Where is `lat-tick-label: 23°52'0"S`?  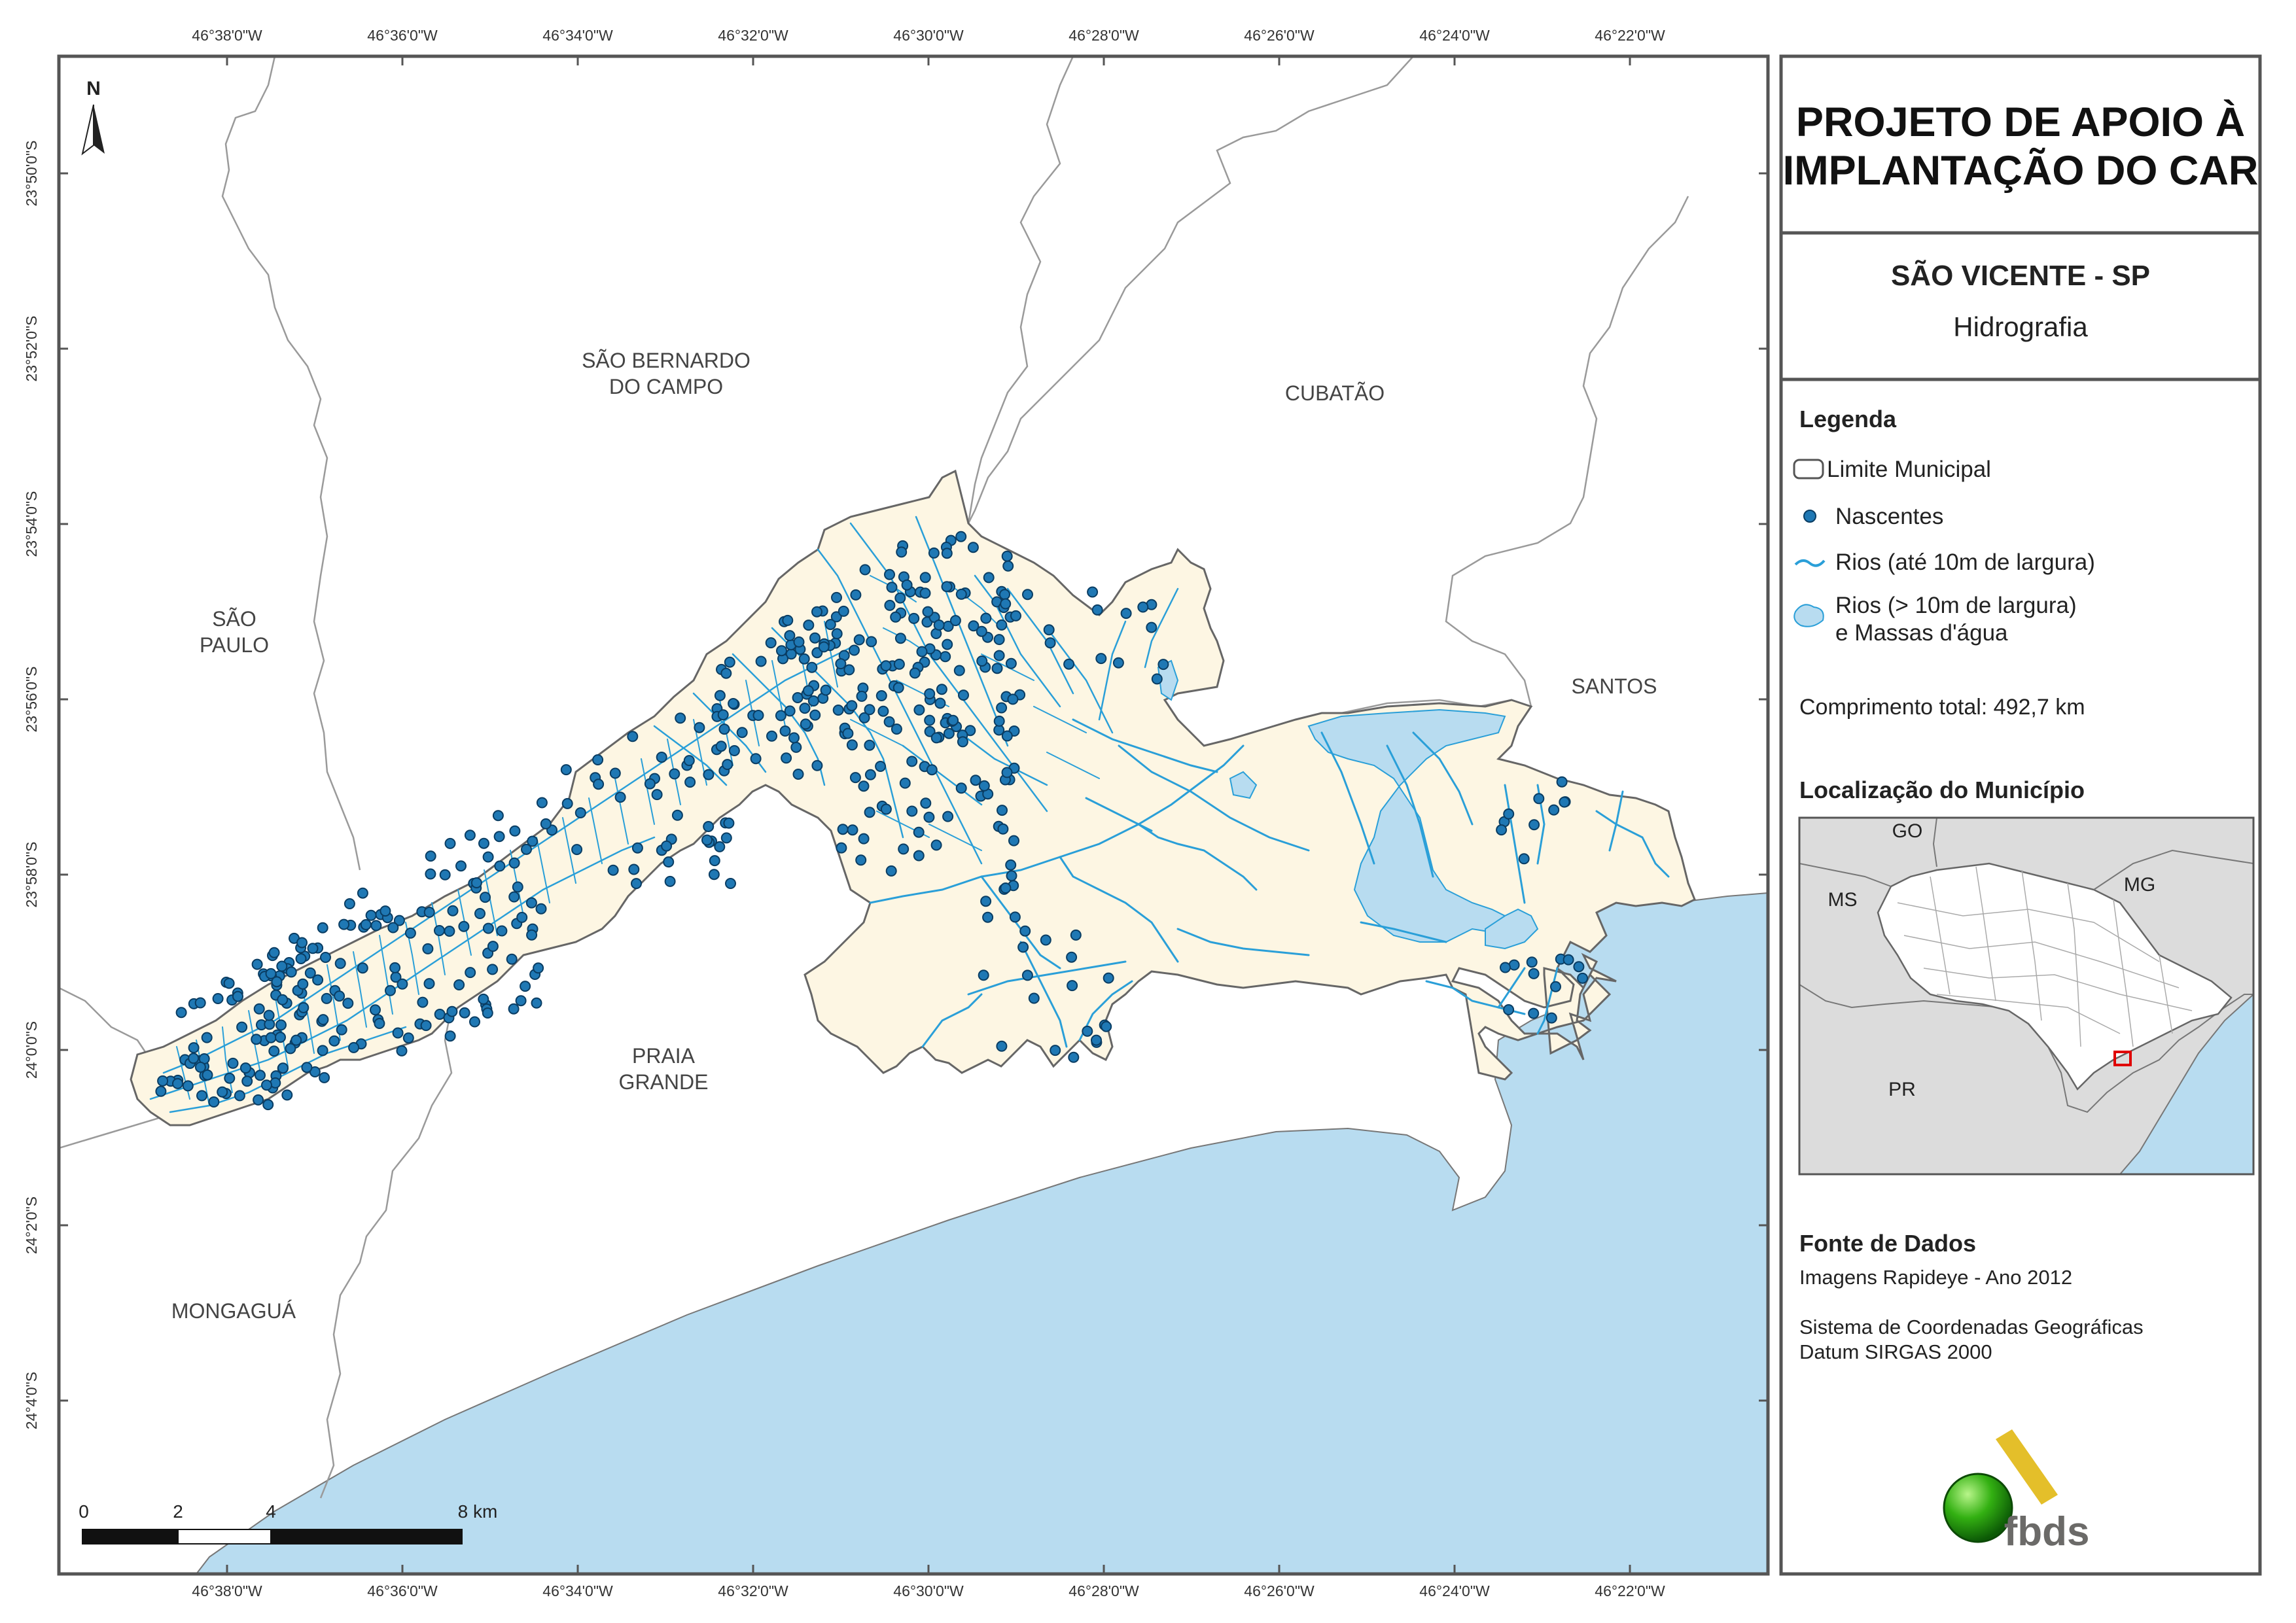
lat-tick-label: 23°52'0"S is located at coordinates (31, 348).